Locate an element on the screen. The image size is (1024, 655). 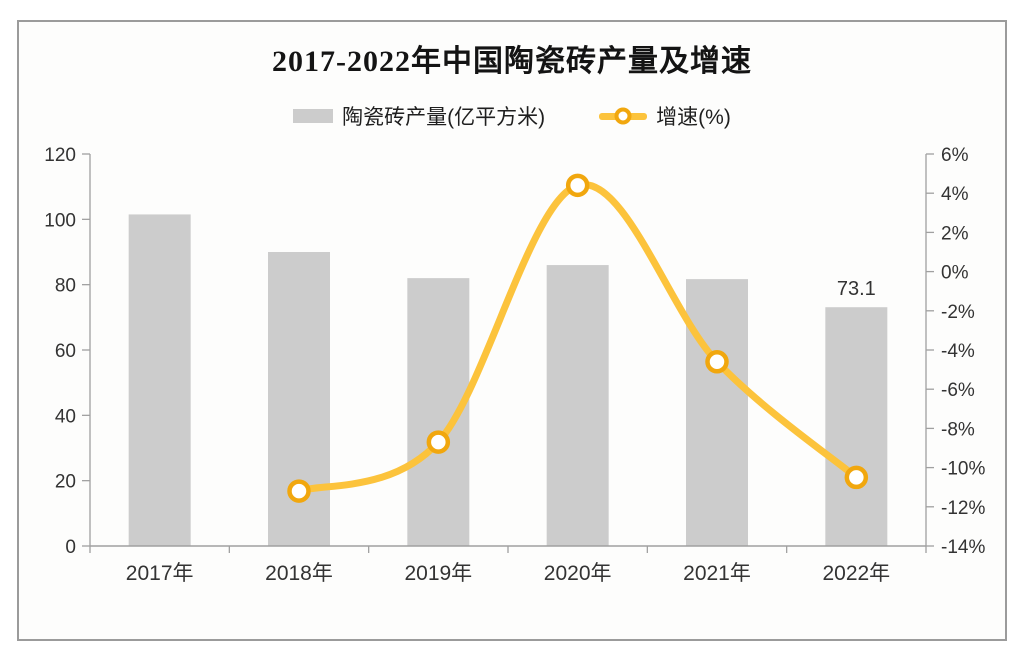
y-axis-right-tick-label: -14% is located at coordinates (963, 547).